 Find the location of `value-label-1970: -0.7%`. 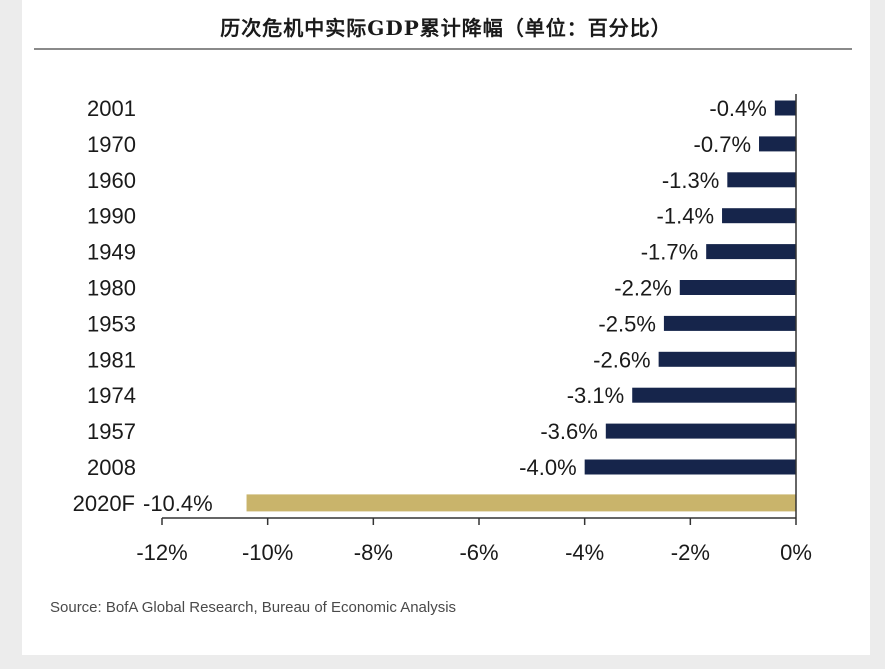

value-label-1970: -0.7% is located at coordinates (722, 144).